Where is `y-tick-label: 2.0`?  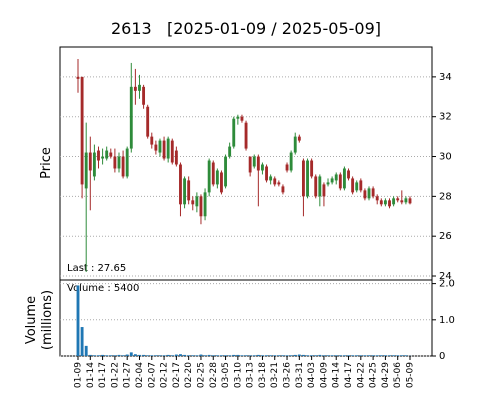
y-tick-label: 2.0 is located at coordinates (447, 284).